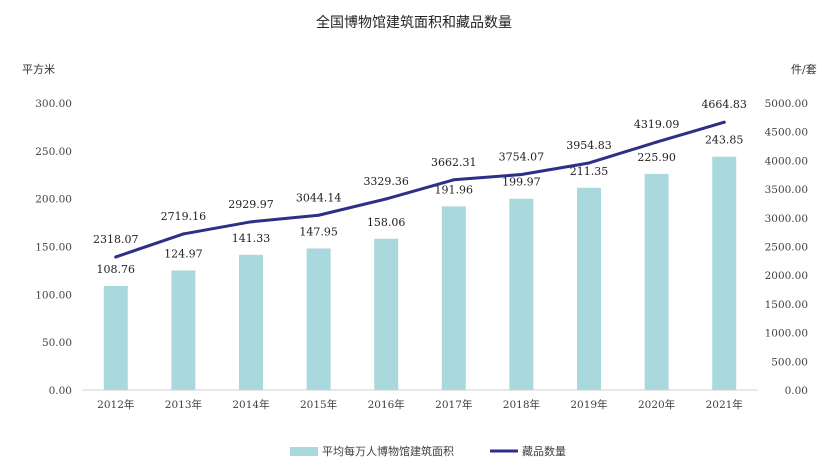  I want to click on x-tick-label: 2012年, so click(115, 404).